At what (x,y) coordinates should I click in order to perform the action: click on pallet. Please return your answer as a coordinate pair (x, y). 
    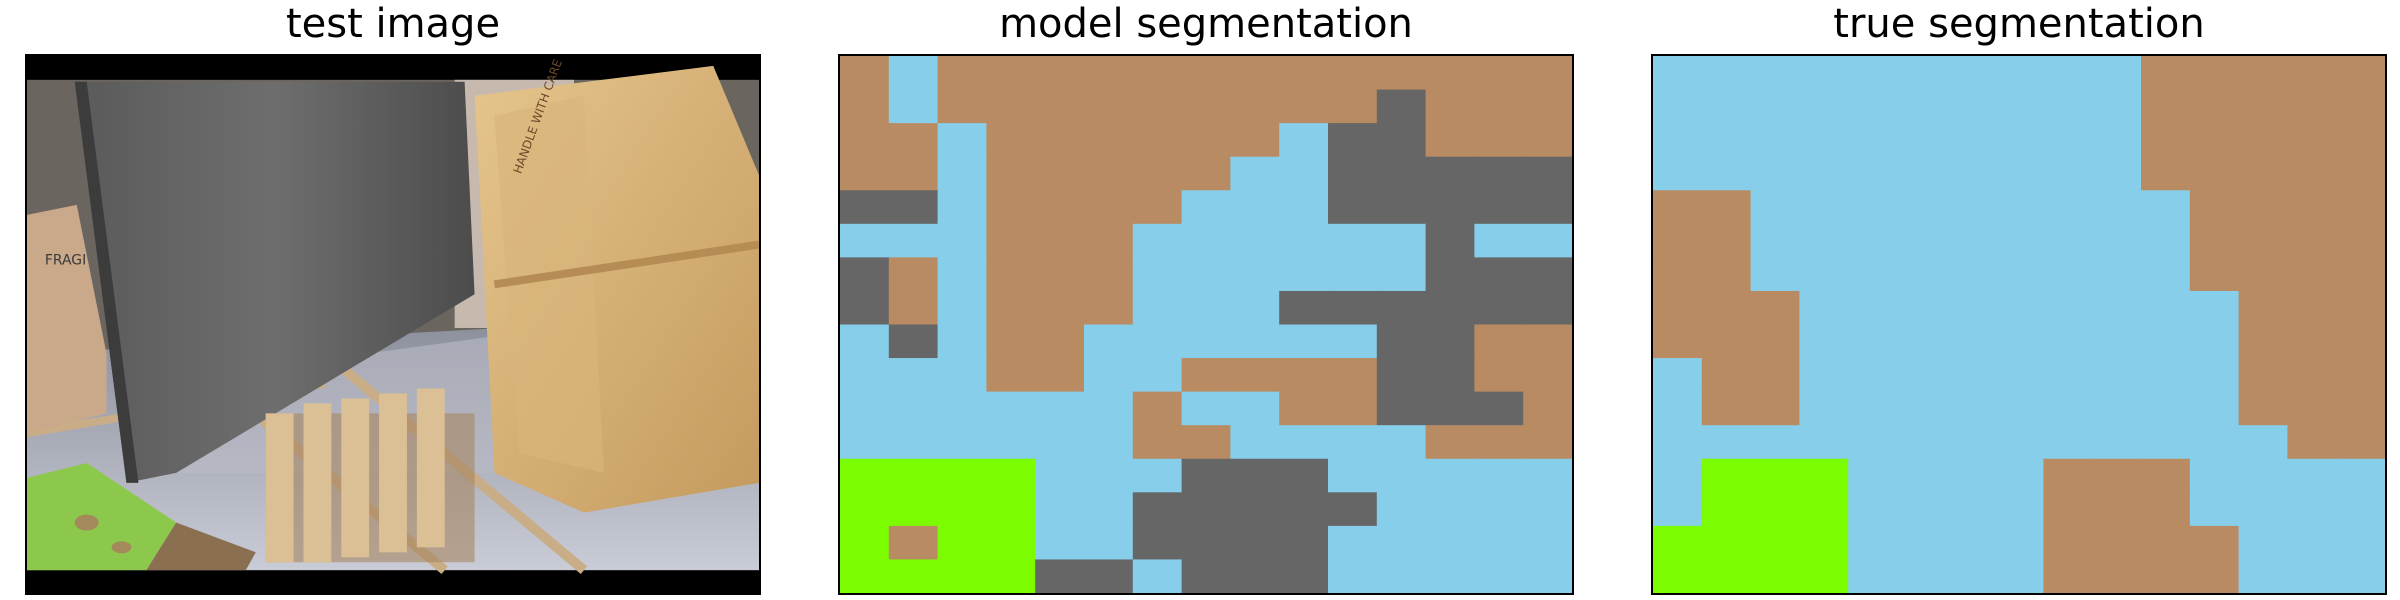
    Looking at the image, I should click on (370, 475).